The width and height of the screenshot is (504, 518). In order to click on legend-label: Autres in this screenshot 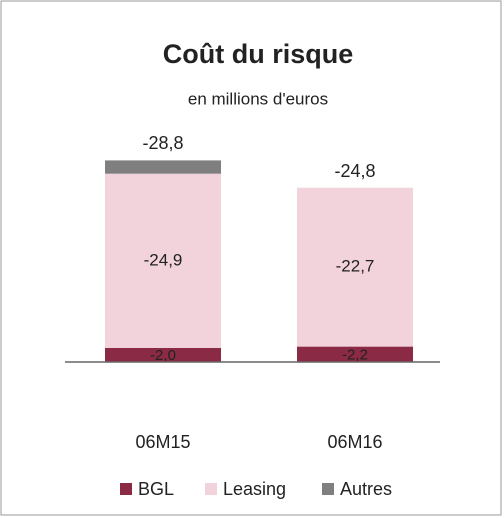, I will do `click(366, 489)`.